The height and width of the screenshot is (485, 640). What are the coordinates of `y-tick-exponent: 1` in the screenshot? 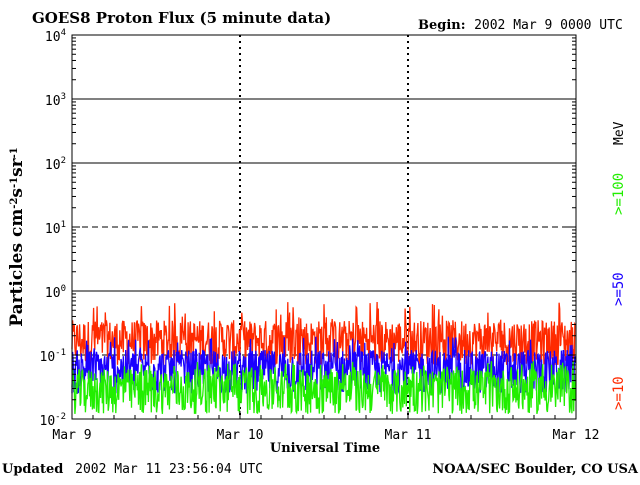 It's located at (63, 225).